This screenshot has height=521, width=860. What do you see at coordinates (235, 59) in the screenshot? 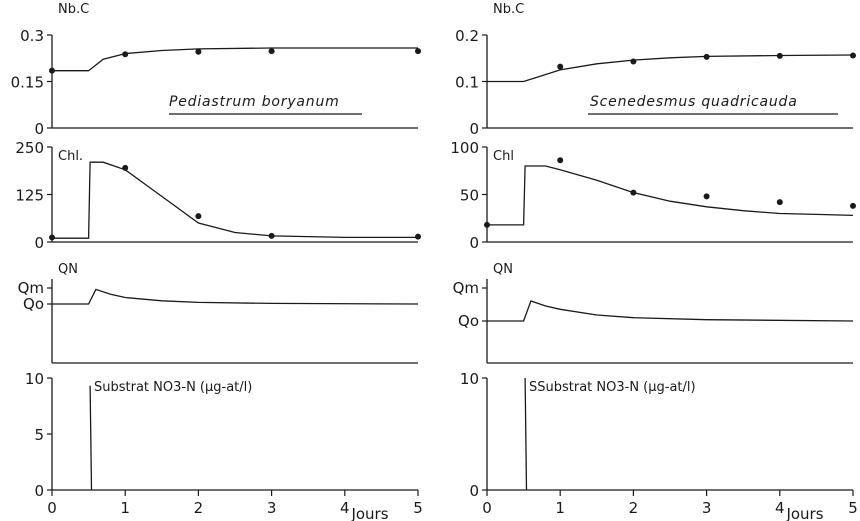
I see `panel-0-model-curve` at bounding box center [235, 59].